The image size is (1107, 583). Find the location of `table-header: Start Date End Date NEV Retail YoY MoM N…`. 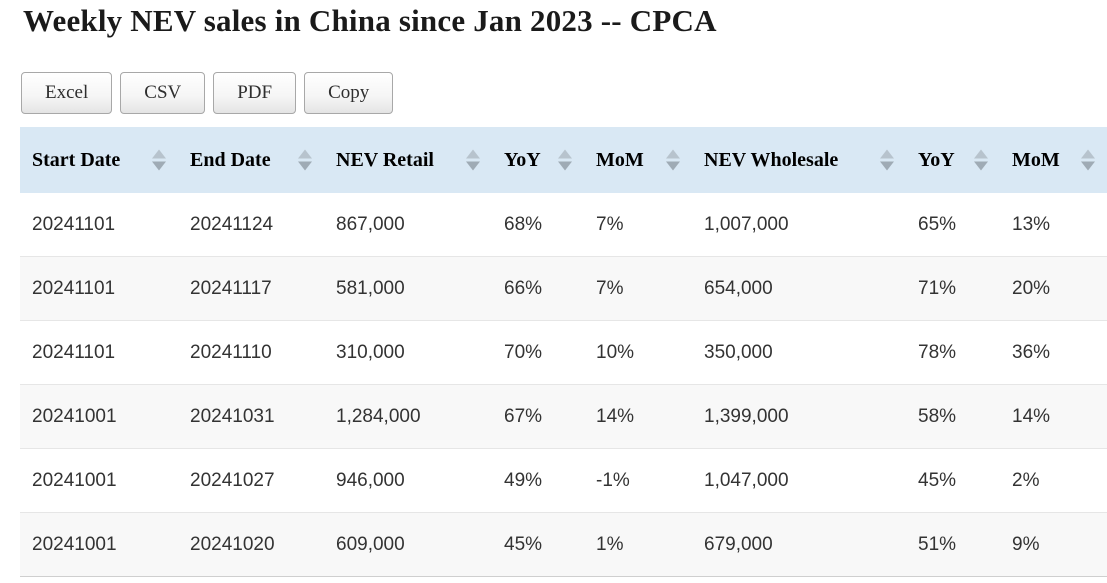

table-header: Start Date End Date NEV Retail YoY MoM N… is located at coordinates (563, 160).